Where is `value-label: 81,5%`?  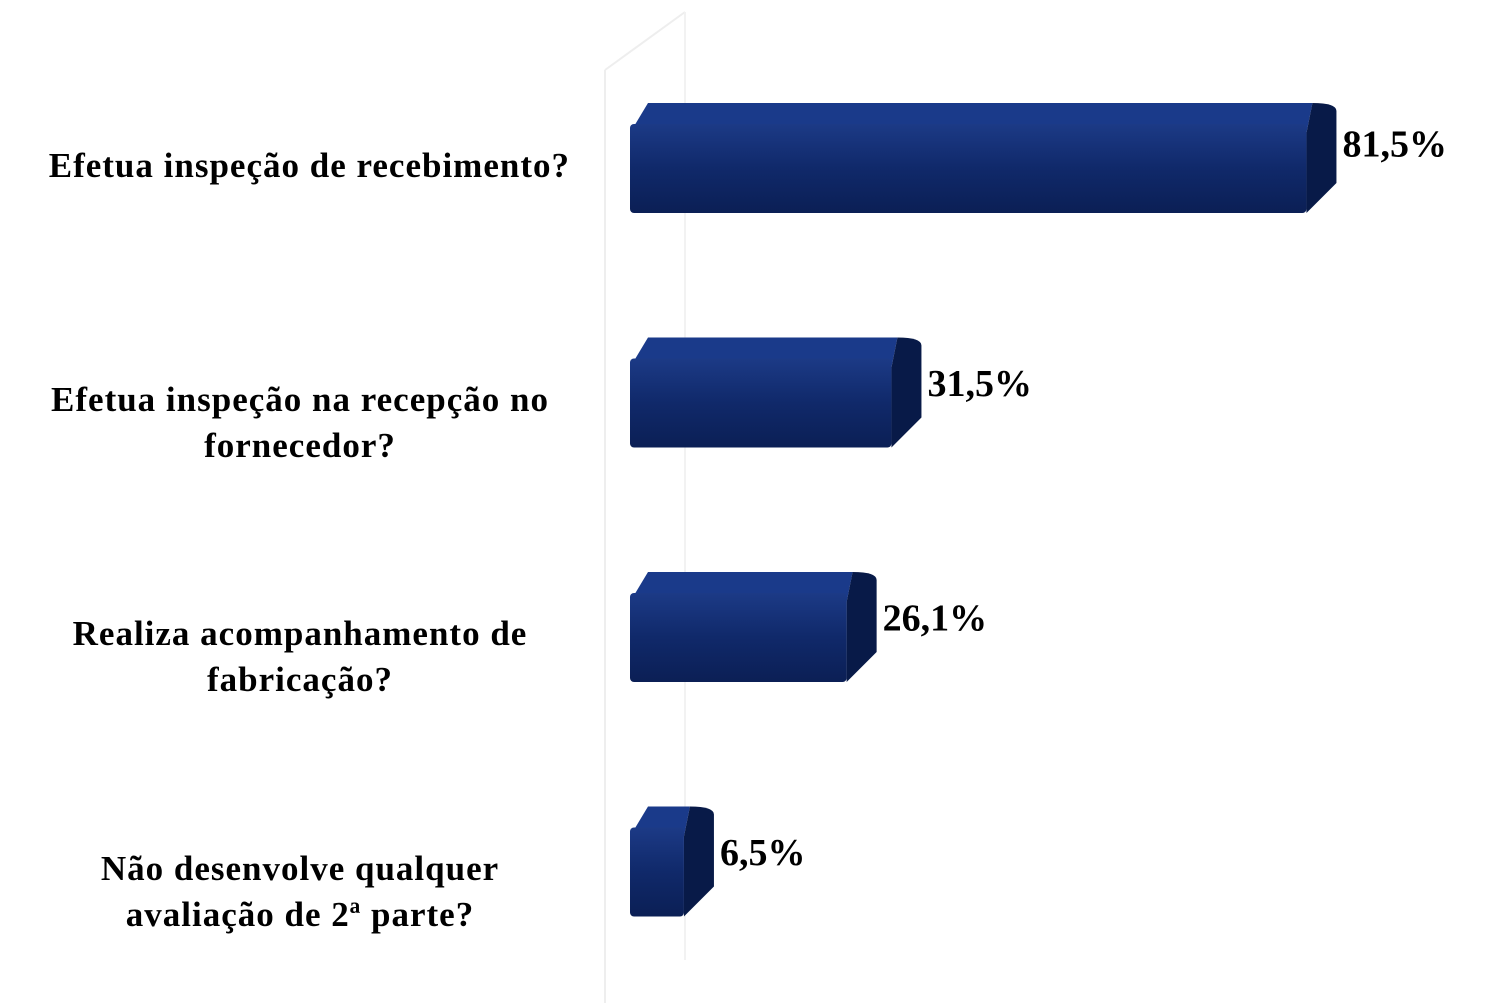 value-label: 81,5% is located at coordinates (1394, 145).